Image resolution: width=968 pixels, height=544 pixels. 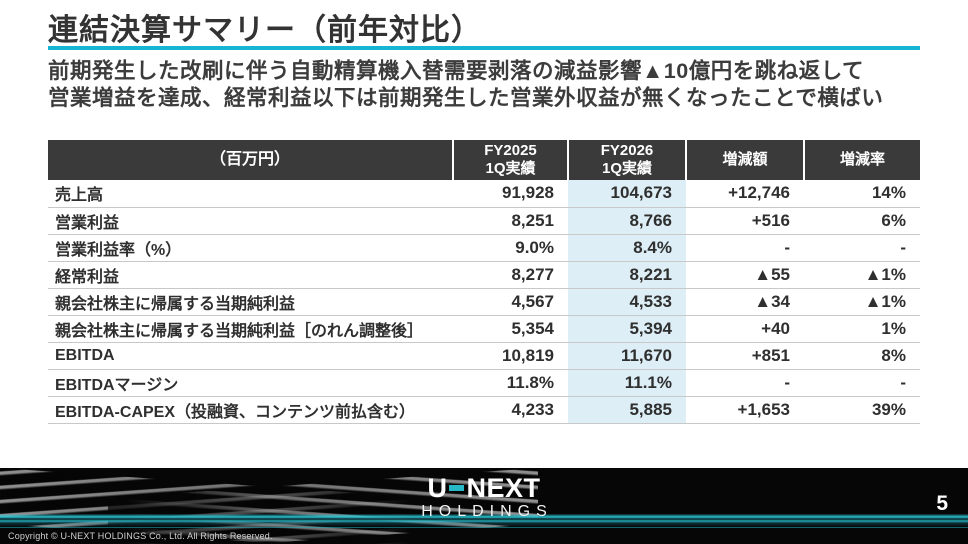 I want to click on unext-holdings-logo: U NEXT HOLDINGS, so click(x=484, y=498).